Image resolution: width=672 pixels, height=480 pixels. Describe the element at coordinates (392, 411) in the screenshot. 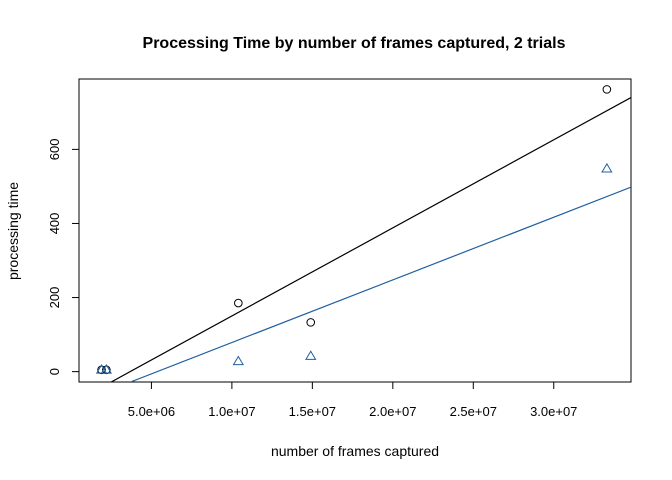

I see `x-tick-label: 2.0e+07` at that location.